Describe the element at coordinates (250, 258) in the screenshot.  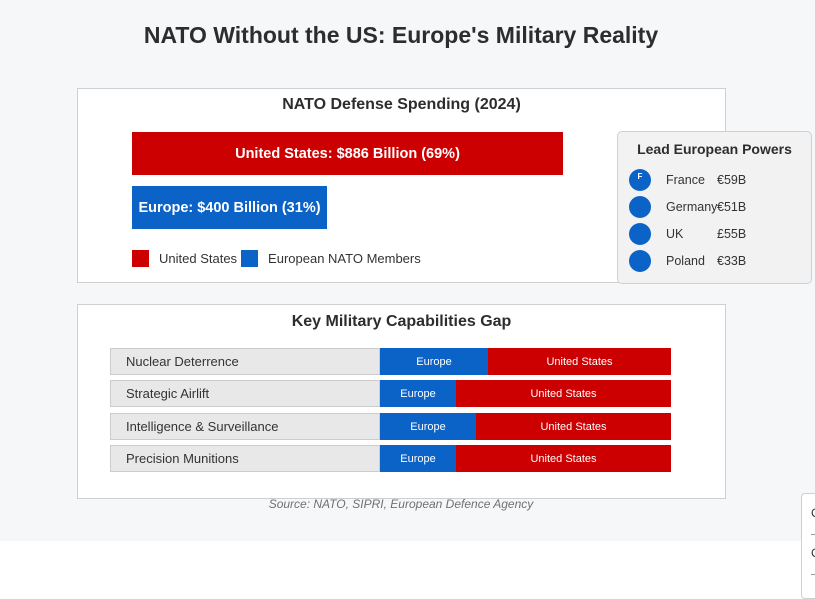
I see `legend-swatch-europe` at that location.